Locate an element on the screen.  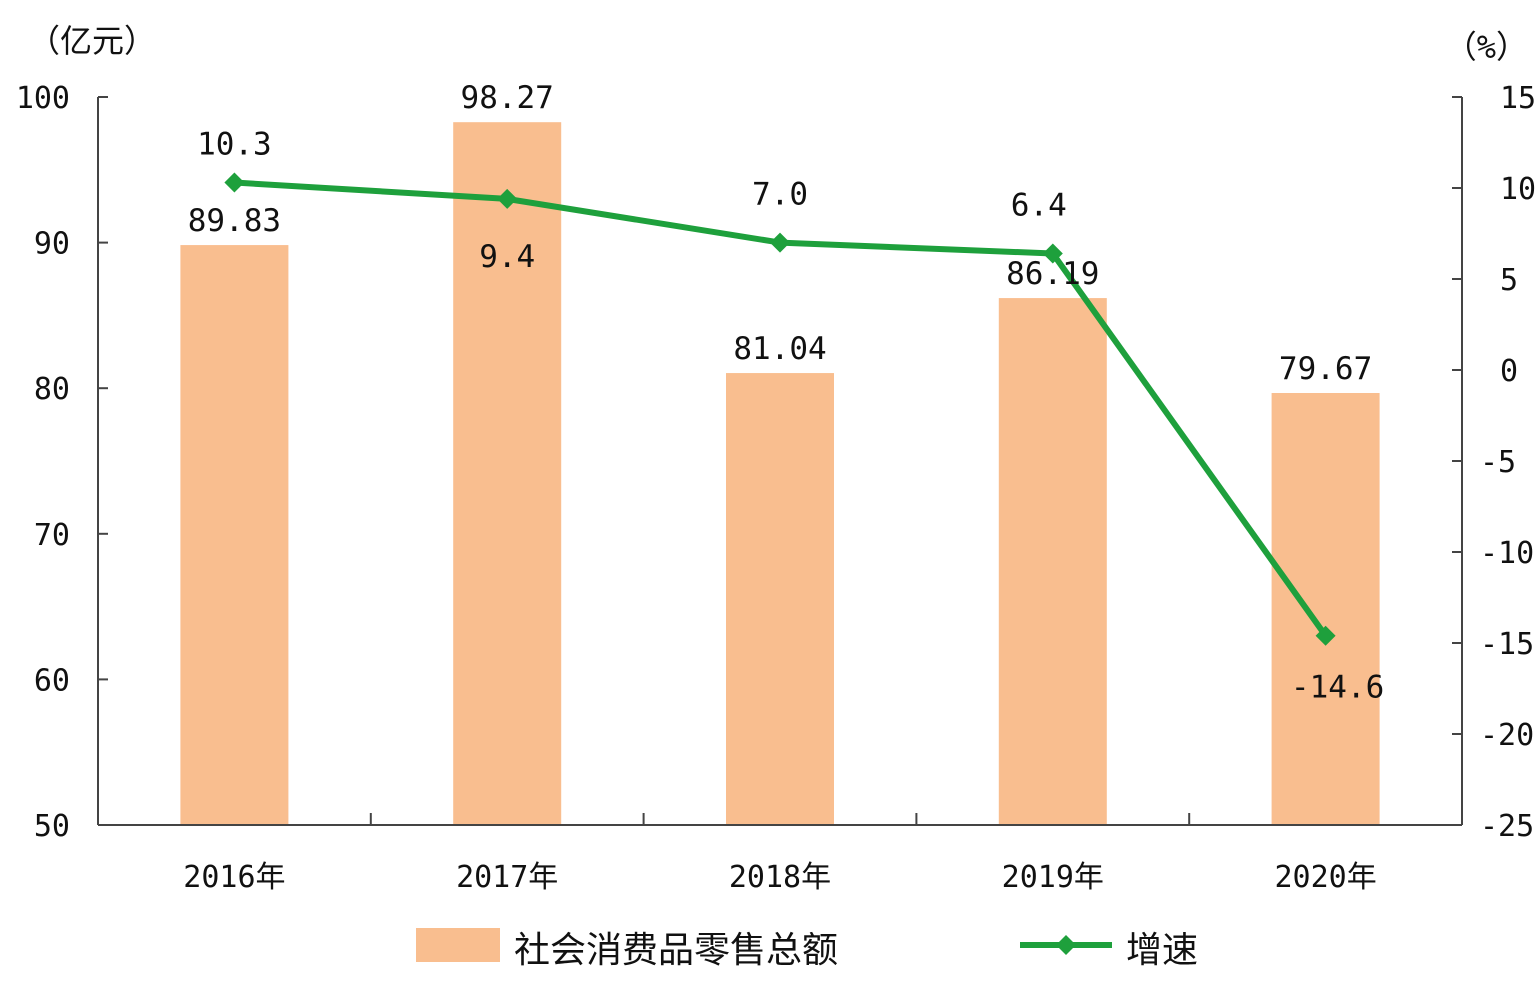
y-left-unit: （亿元） is located at coordinates (92, 41).